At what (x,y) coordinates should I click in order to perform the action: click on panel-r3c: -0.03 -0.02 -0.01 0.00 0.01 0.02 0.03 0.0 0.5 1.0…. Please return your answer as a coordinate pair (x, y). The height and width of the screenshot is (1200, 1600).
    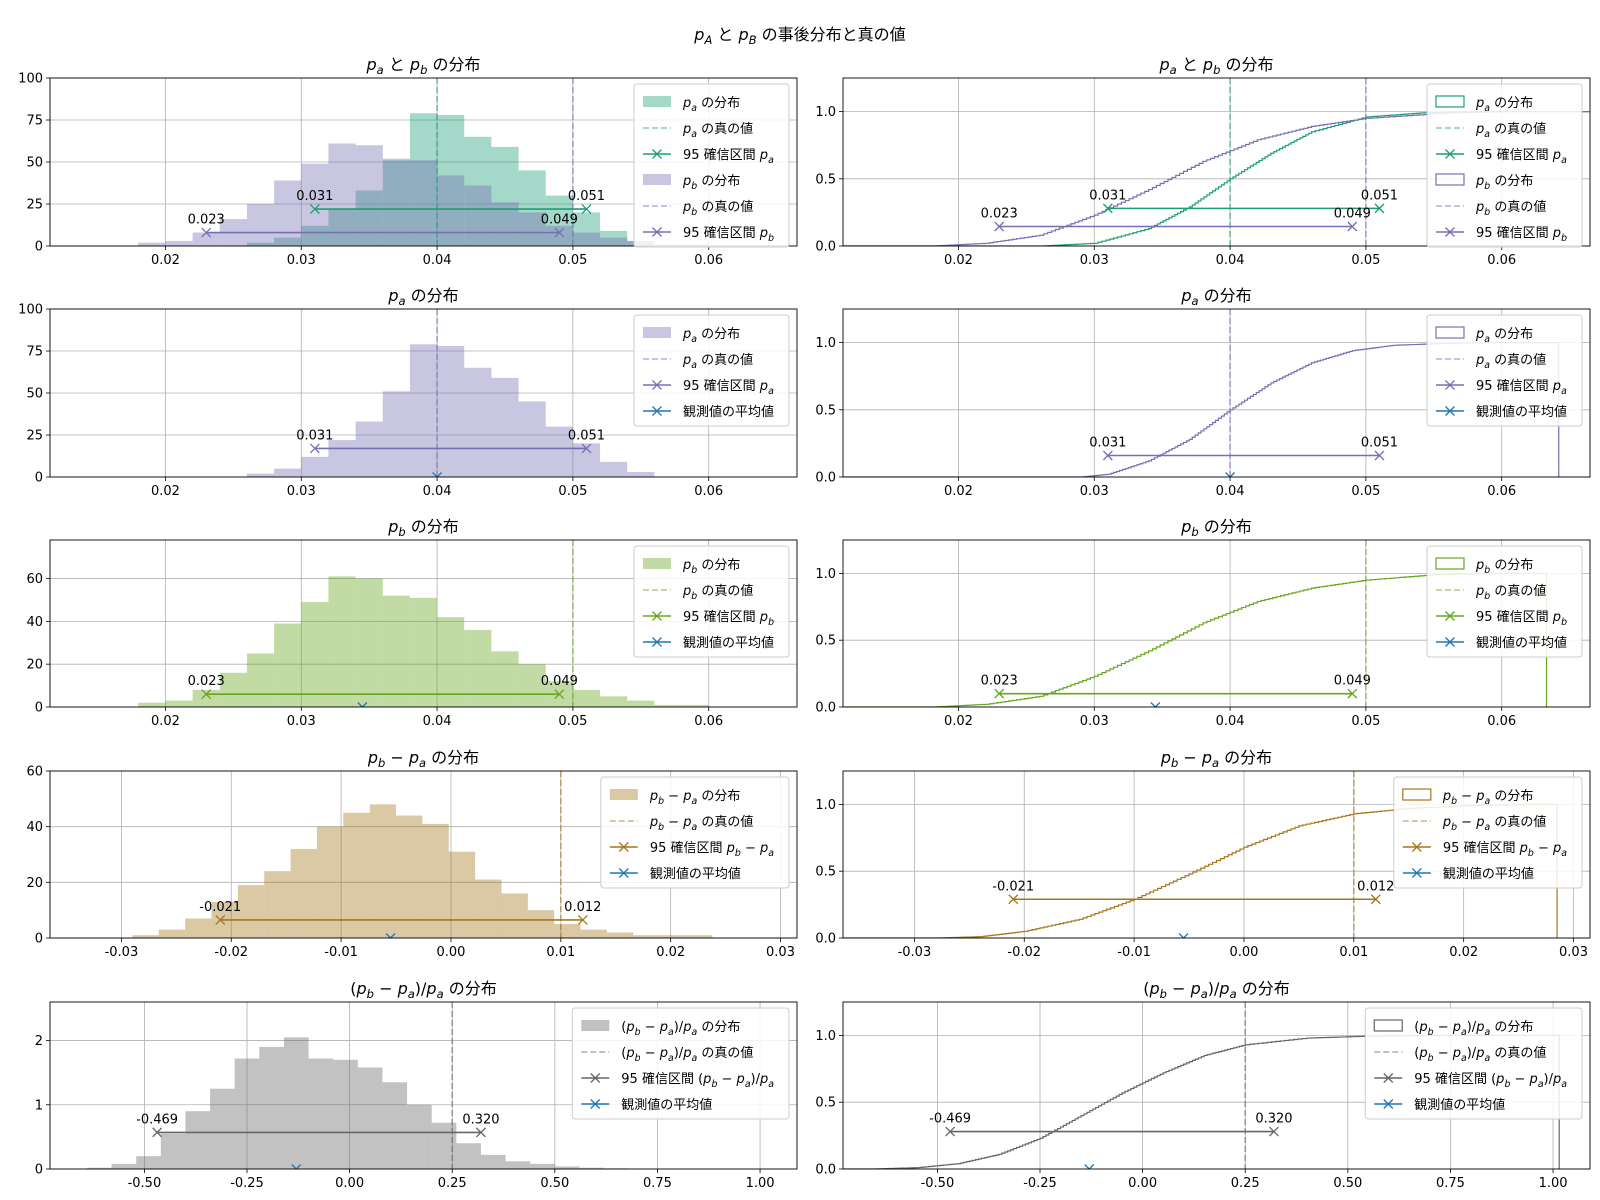
    Looking at the image, I should click on (1203, 854).